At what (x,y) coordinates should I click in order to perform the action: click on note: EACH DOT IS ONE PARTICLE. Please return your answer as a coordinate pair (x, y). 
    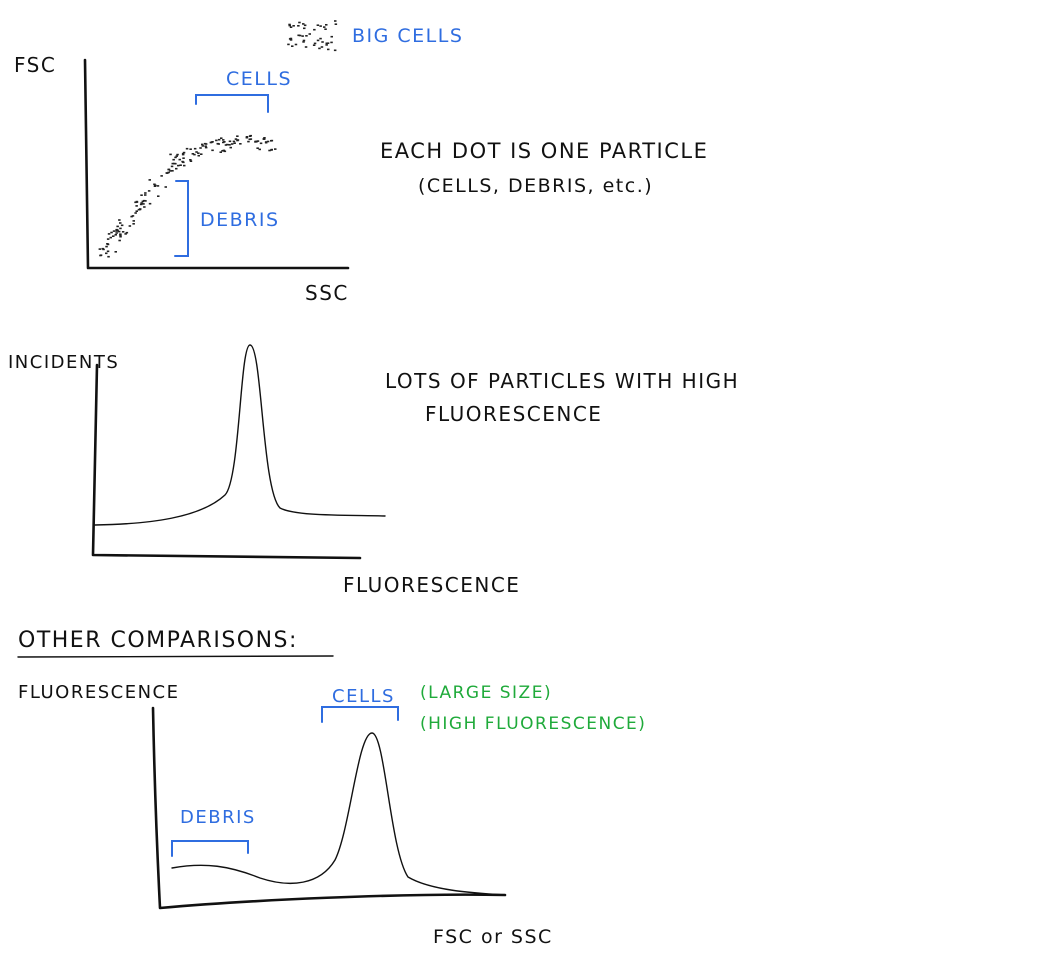
    Looking at the image, I should click on (544, 151).